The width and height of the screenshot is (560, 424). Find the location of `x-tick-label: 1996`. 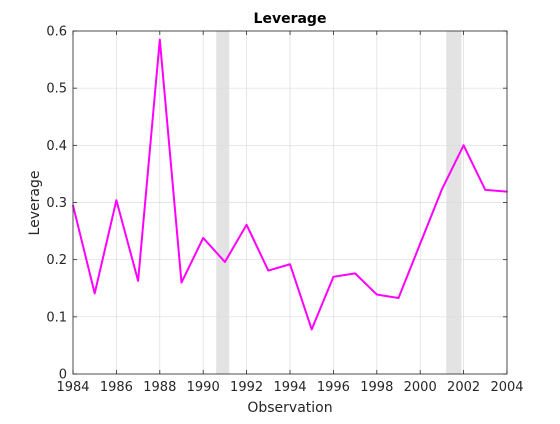

x-tick-label: 1996 is located at coordinates (333, 387).